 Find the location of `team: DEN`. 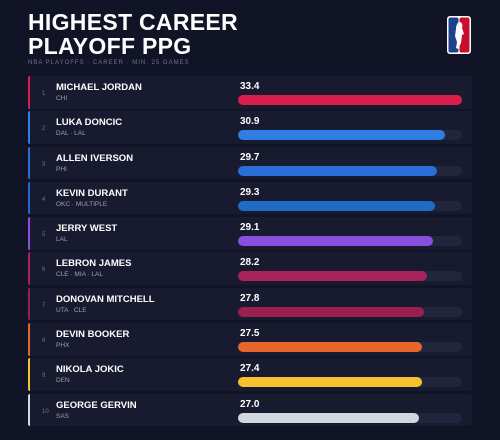

team: DEN is located at coordinates (63, 381).